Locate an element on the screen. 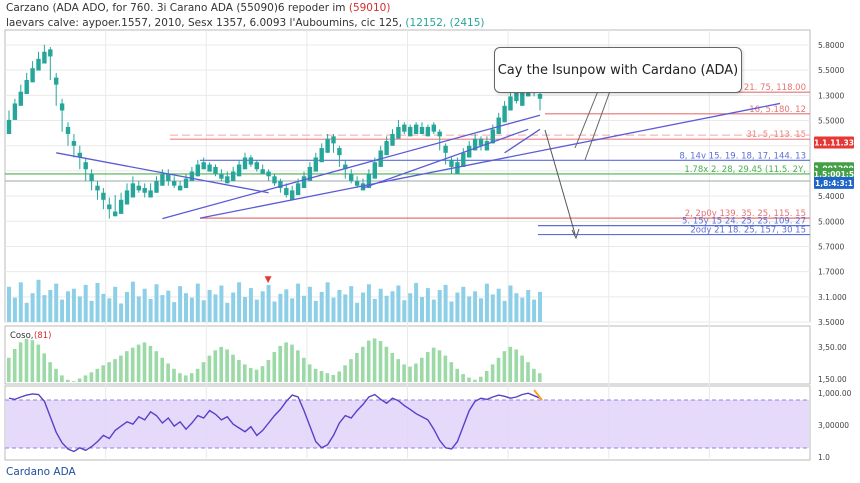  oscillator-bar is located at coordinates (9, 369).